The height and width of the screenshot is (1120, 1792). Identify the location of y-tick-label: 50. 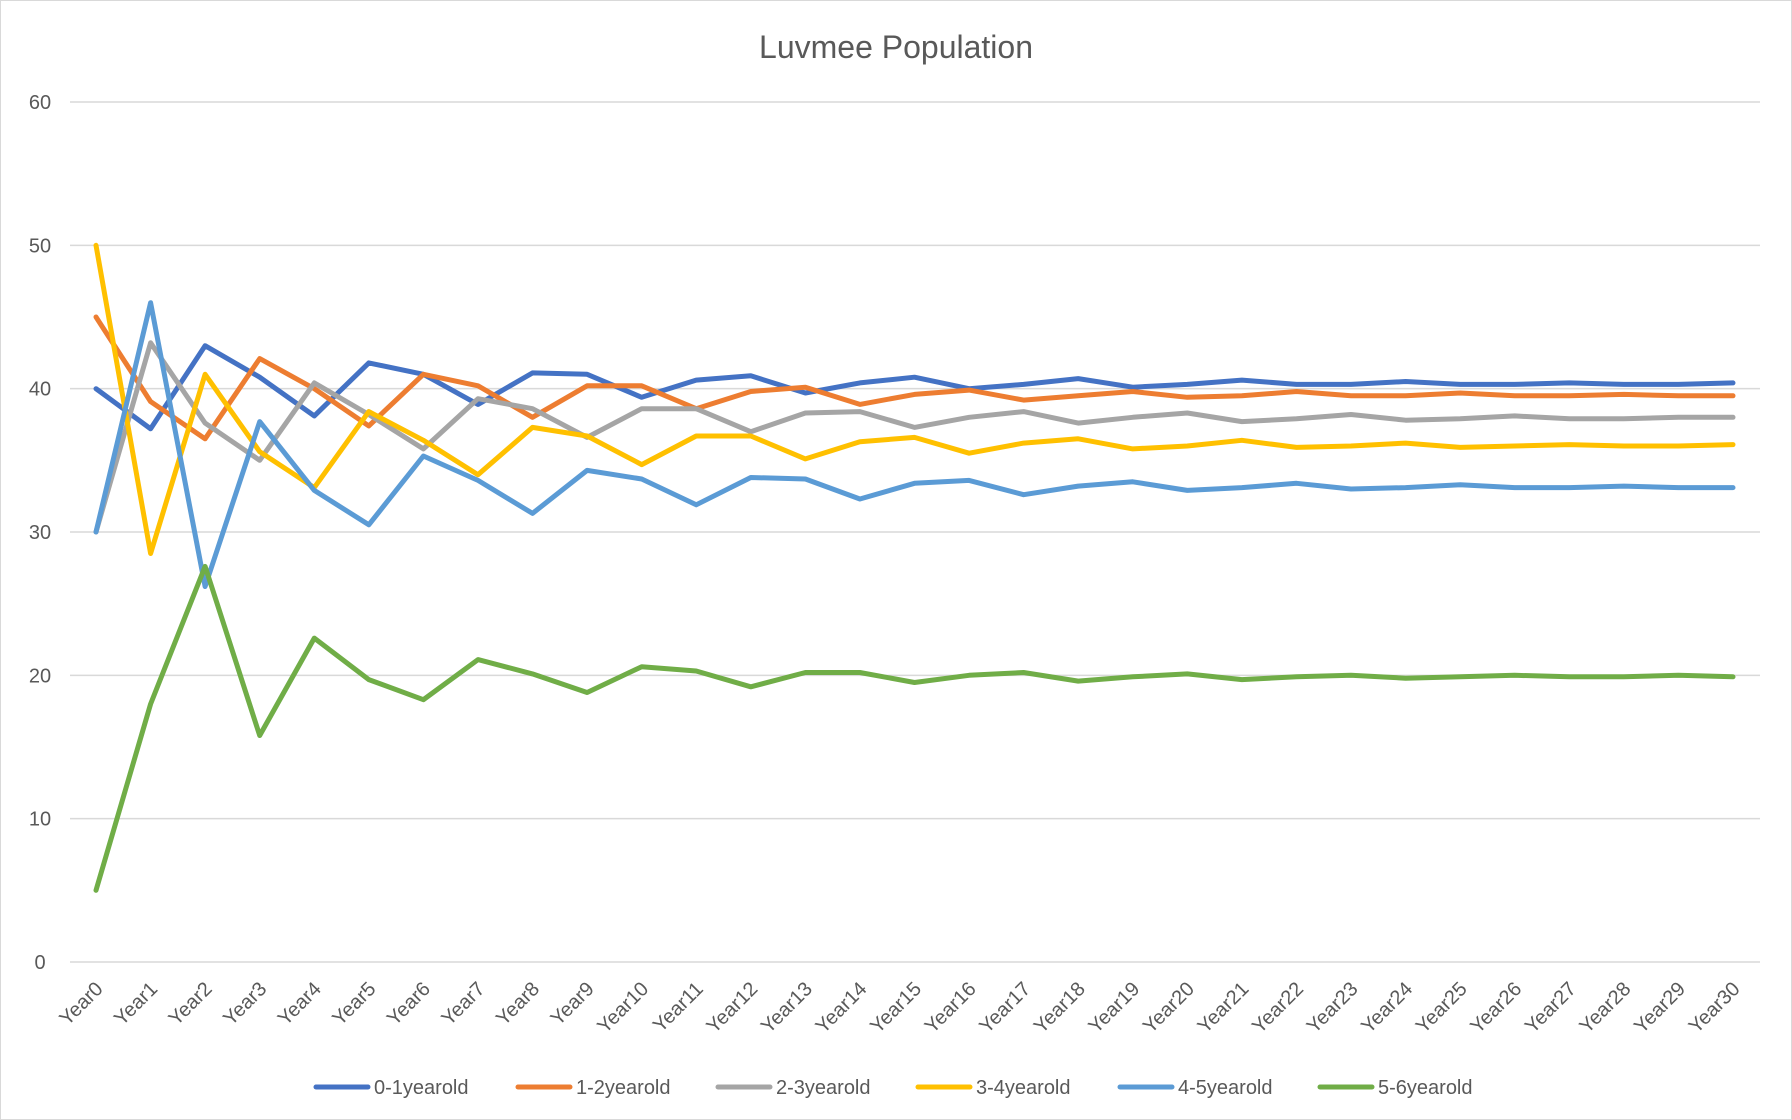
(40, 246).